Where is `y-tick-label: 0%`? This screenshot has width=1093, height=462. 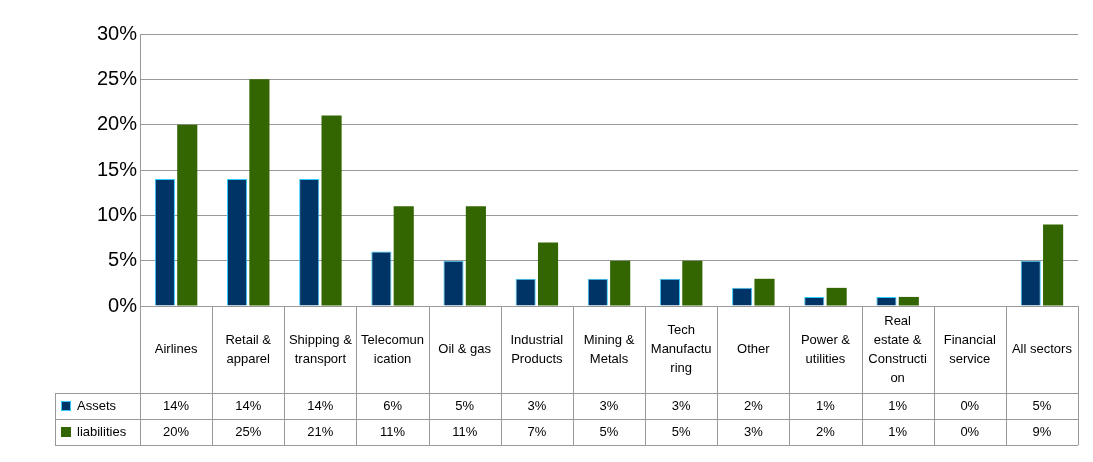
y-tick-label: 0% is located at coordinates (123, 304).